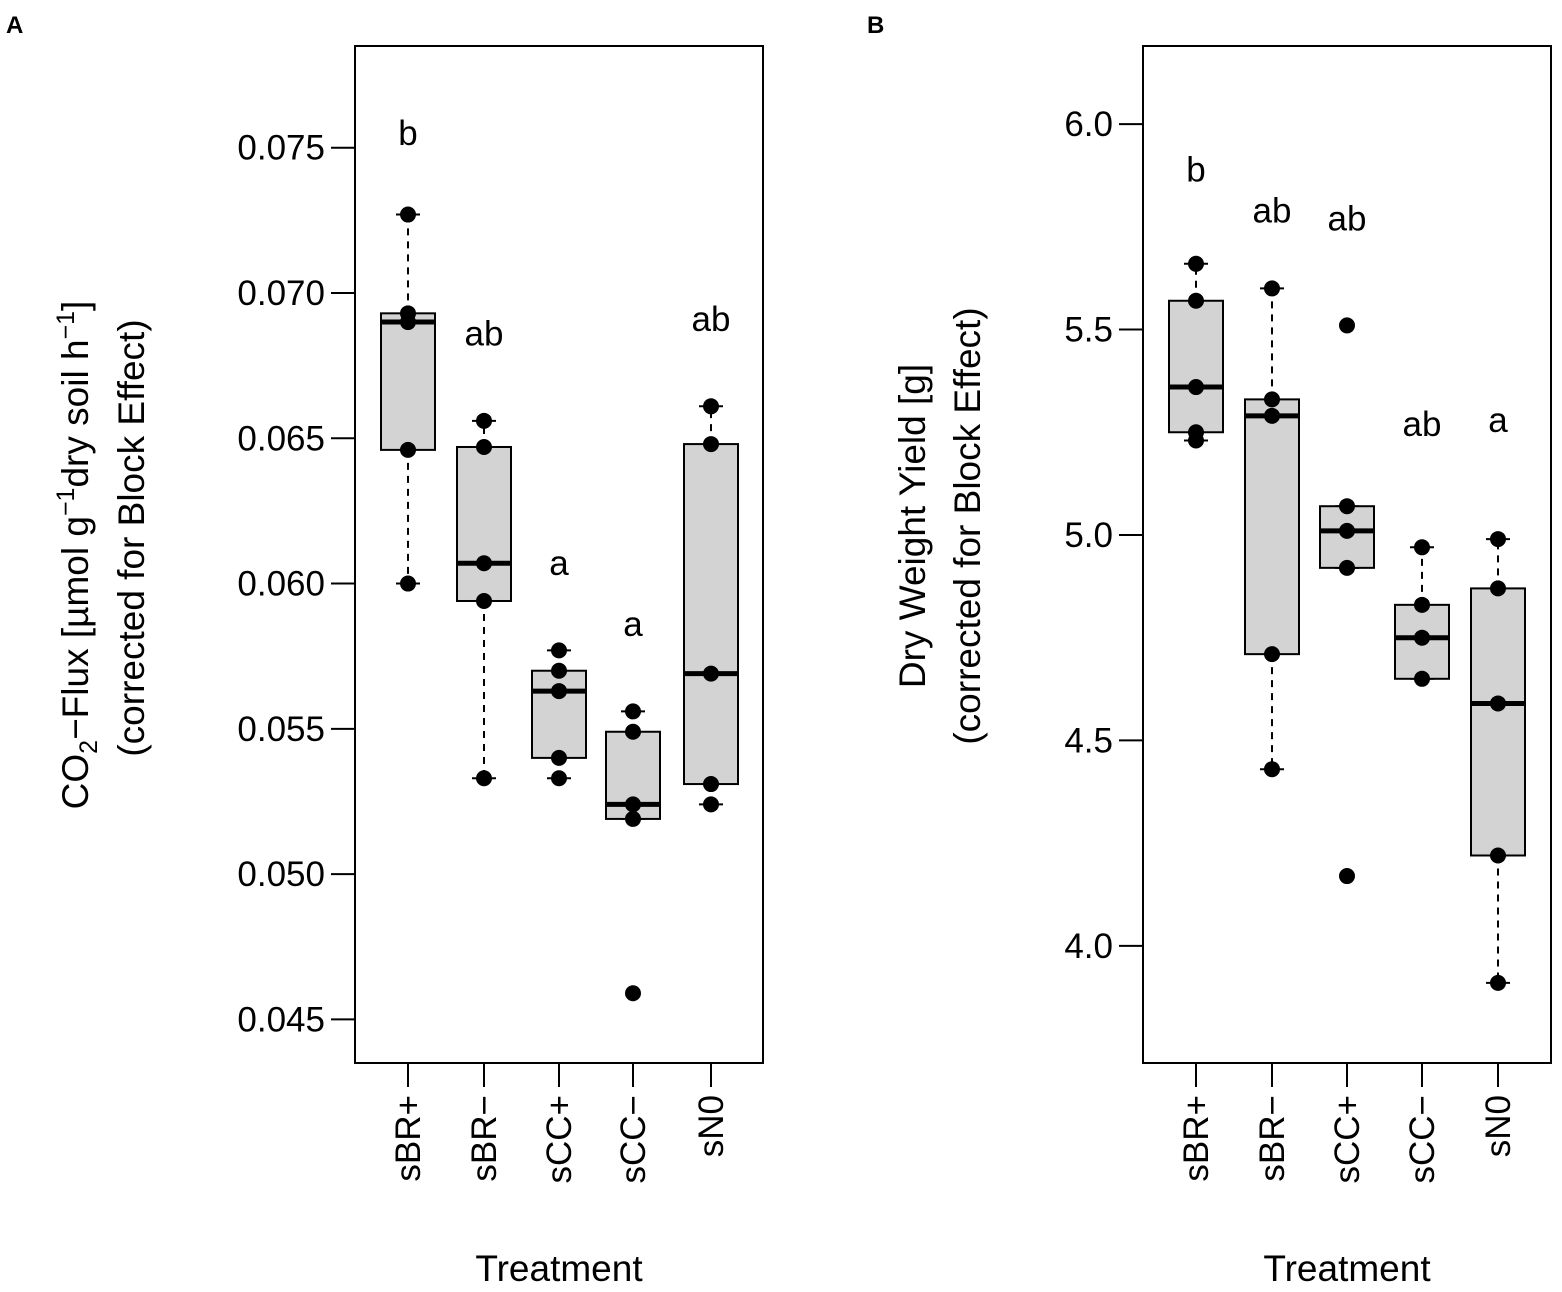  I want to click on panel-b-y-axis-title-line2: (corrected for Block Effect), so click(967, 525).